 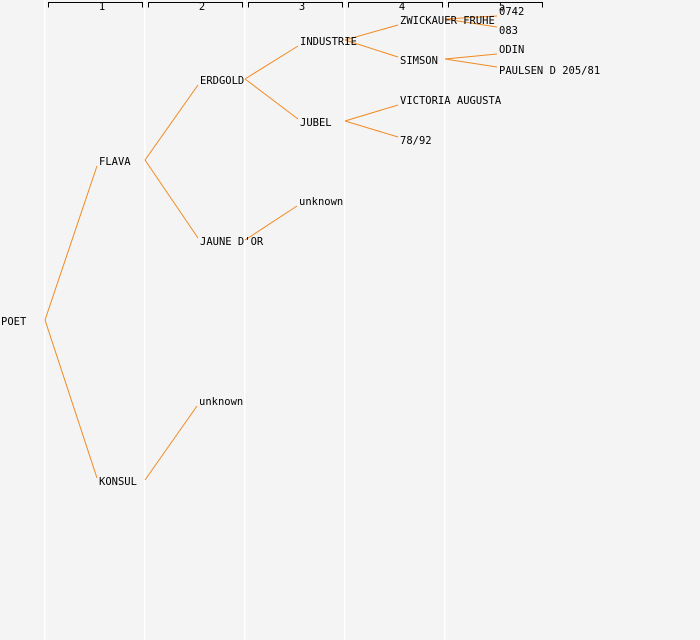 I want to click on pedigree-node-unknown-jaune: unknown, so click(x=321, y=202).